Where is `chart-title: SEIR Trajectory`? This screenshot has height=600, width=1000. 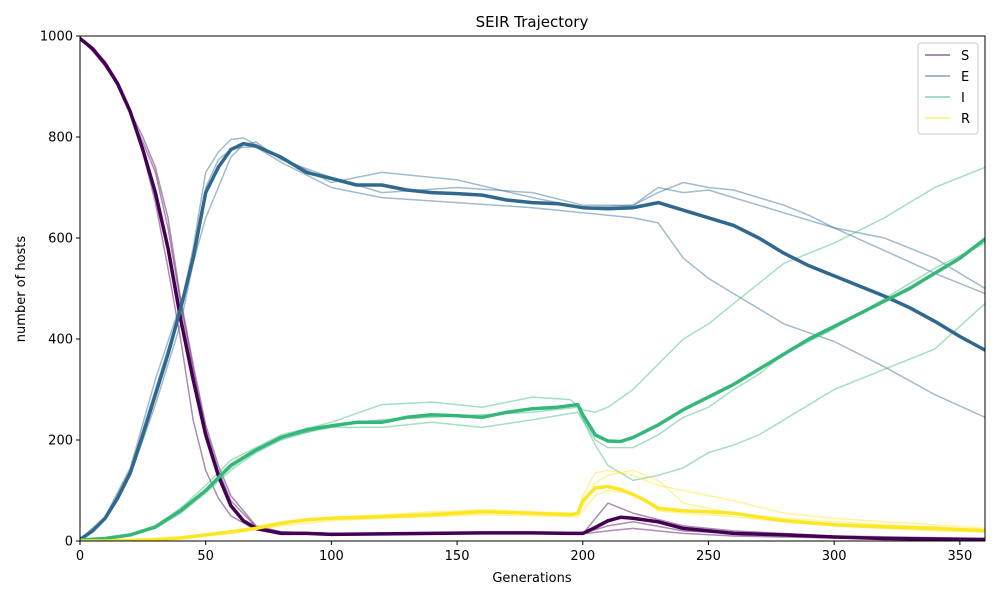
chart-title: SEIR Trajectory is located at coordinates (532, 22).